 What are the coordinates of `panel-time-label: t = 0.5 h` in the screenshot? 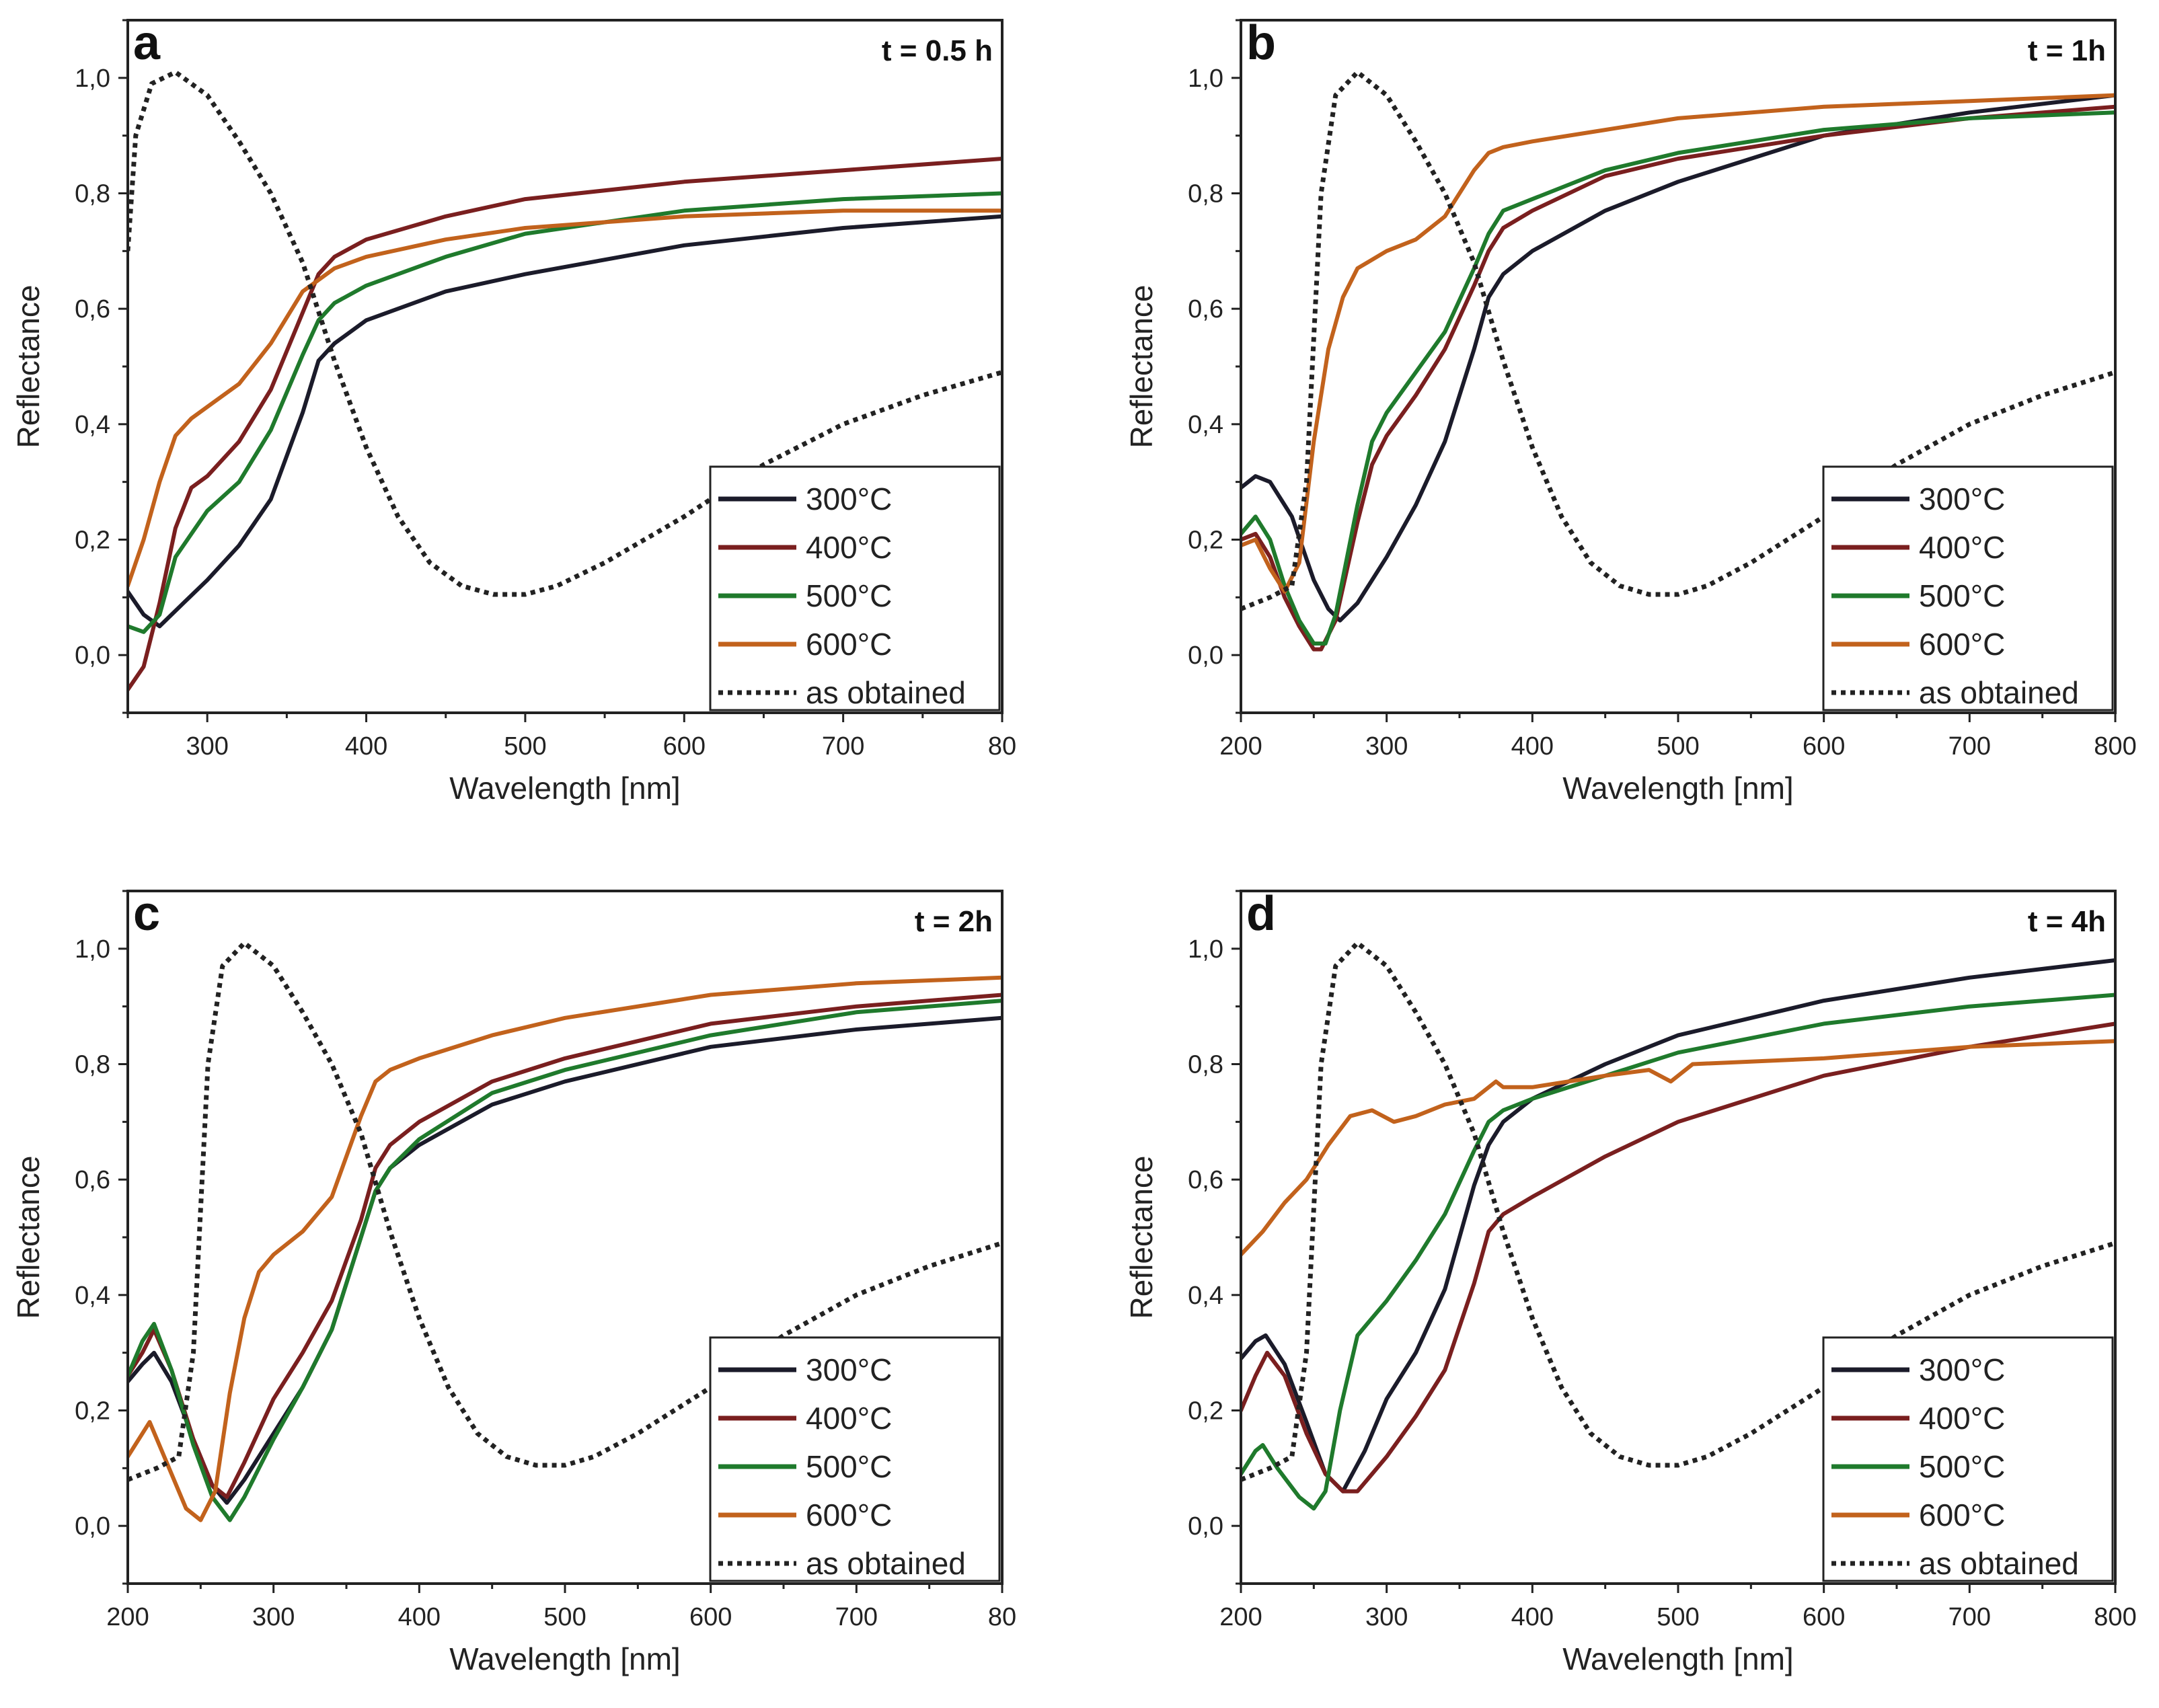 It's located at (938, 50).